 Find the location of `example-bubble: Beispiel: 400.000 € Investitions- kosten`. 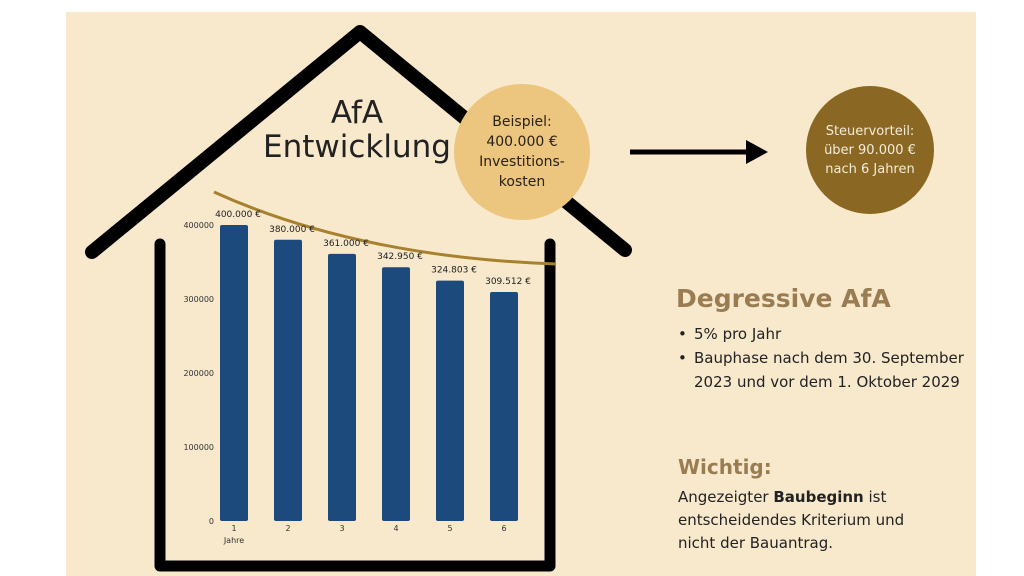

example-bubble: Beispiel: 400.000 € Investitions- kosten is located at coordinates (522, 152).